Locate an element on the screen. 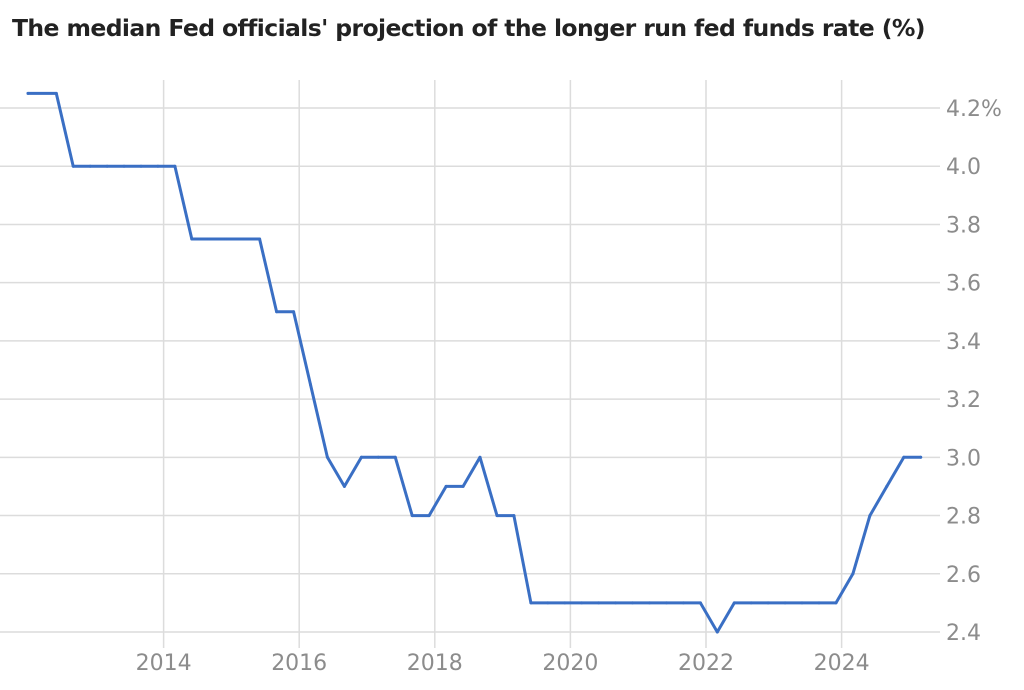 This screenshot has height=690, width=1024. y-tick-label: 3.0 is located at coordinates (963, 458).